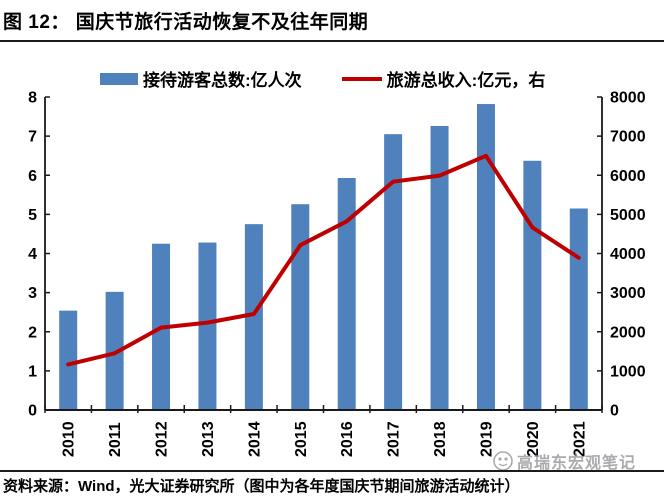 The height and width of the screenshot is (496, 664). What do you see at coordinates (361, 78) in the screenshot?
I see `line-series-swatch-icon` at bounding box center [361, 78].